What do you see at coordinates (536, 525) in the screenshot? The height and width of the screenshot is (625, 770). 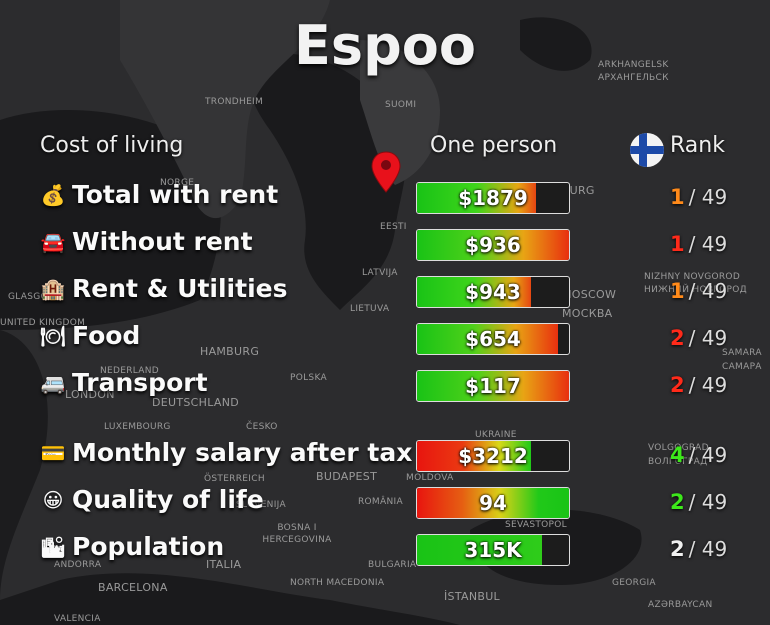 I see `map-label: SEVASTOPOL` at bounding box center [536, 525].